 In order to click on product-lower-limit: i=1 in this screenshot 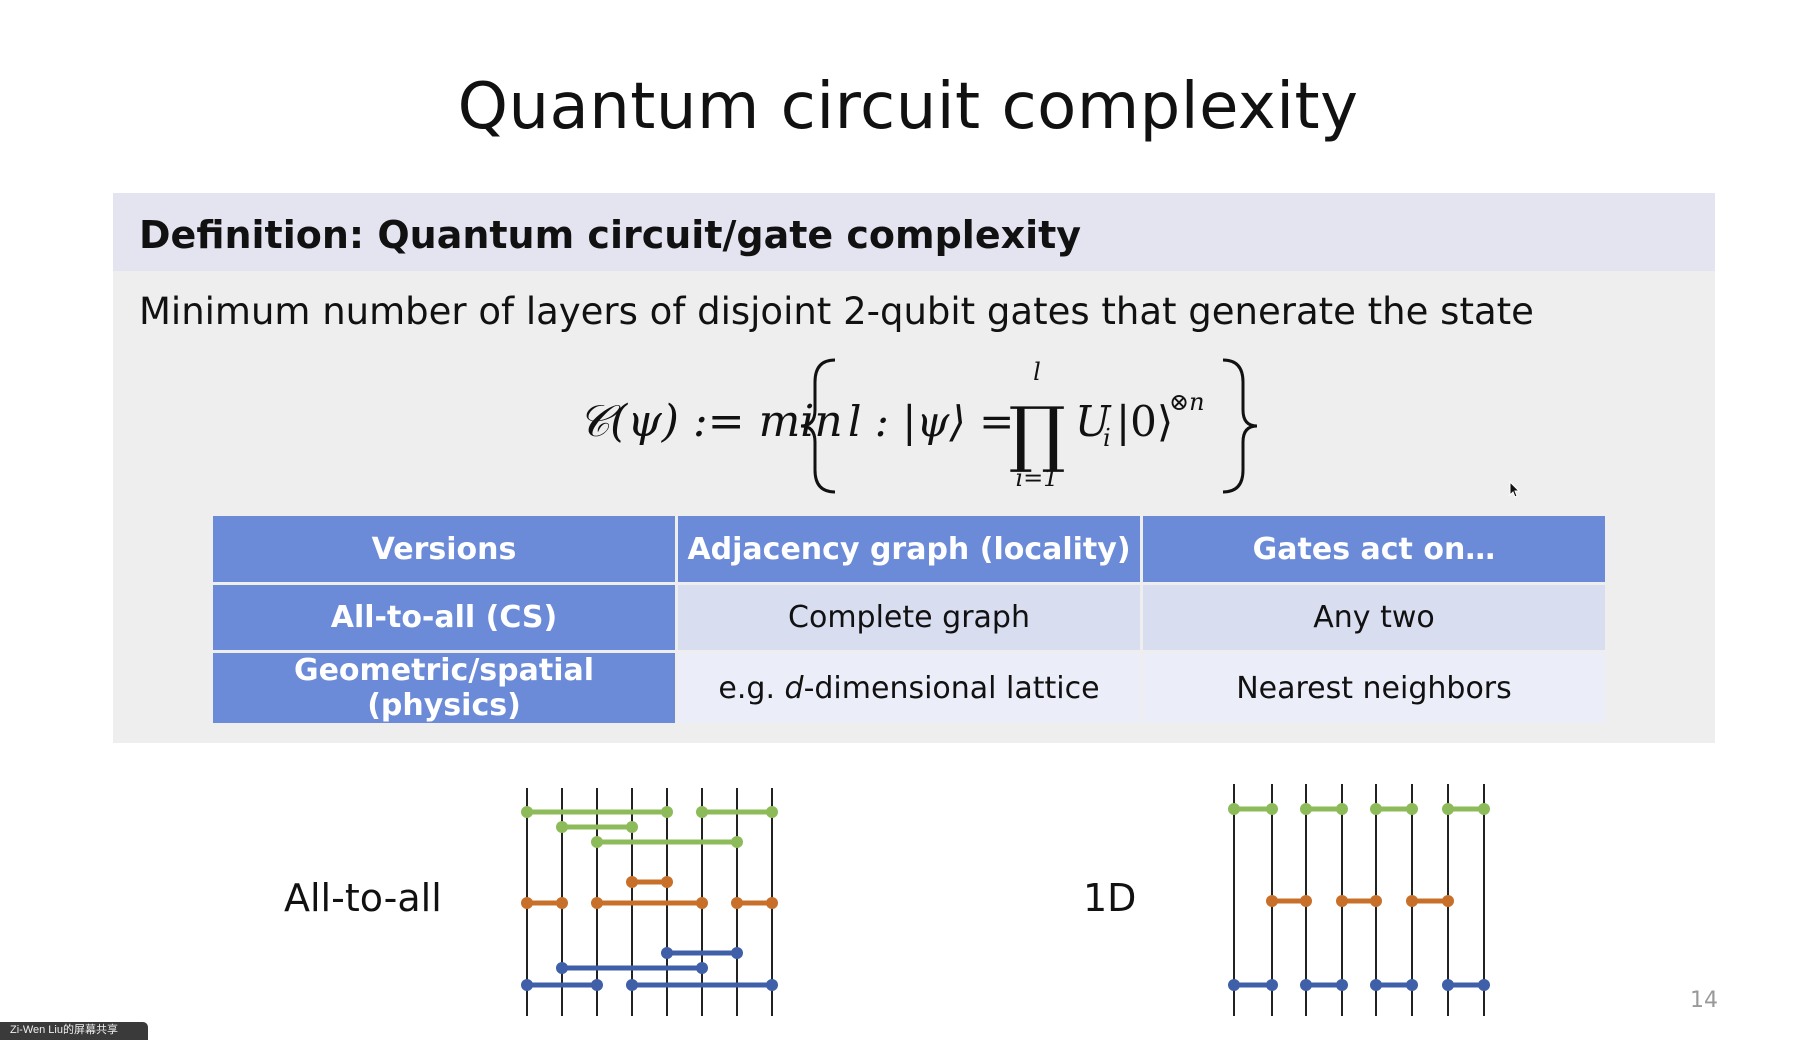, I will do `click(1036, 478)`.